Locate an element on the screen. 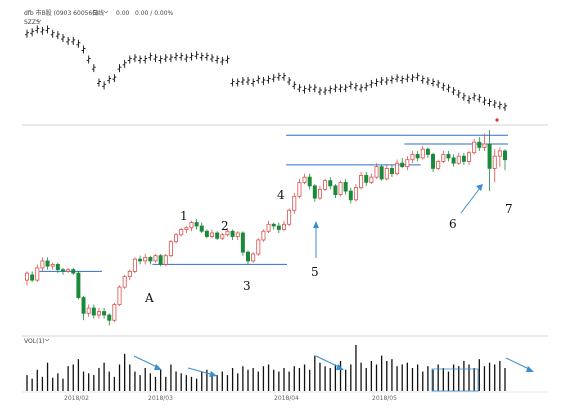  x-tick-label: 2018/03 is located at coordinates (160, 398).